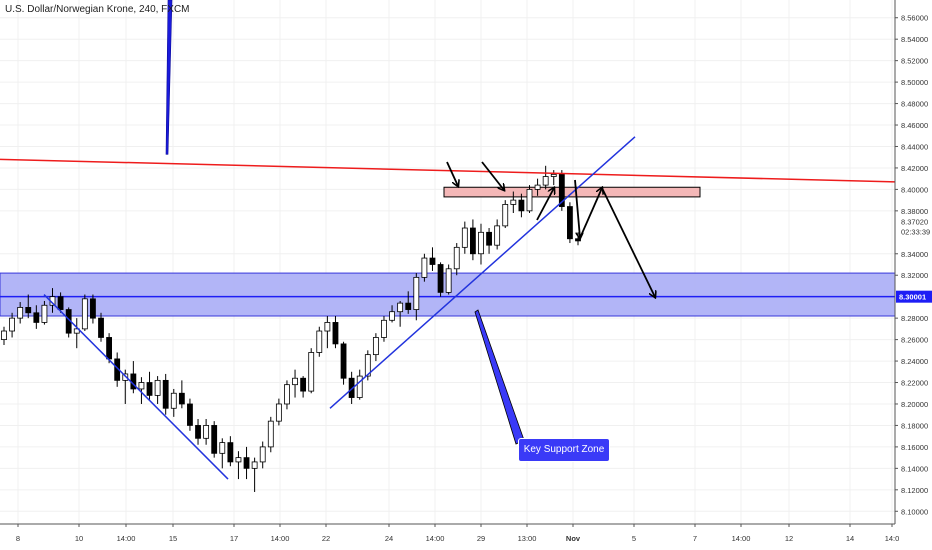  I want to click on price-tick-label: 8.28000, so click(914, 318).